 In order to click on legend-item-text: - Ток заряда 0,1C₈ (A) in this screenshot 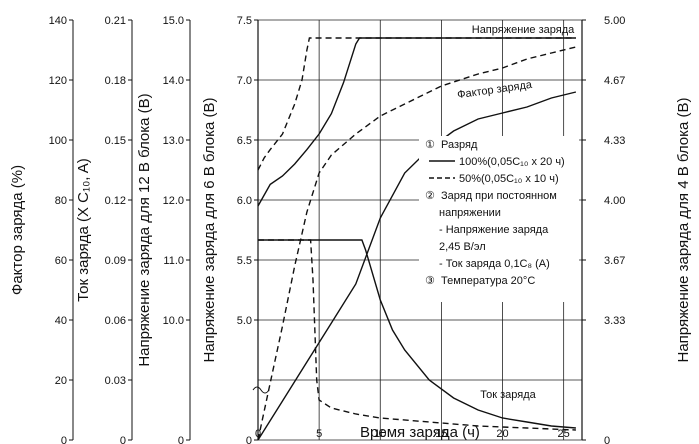, I will do `click(494, 264)`.